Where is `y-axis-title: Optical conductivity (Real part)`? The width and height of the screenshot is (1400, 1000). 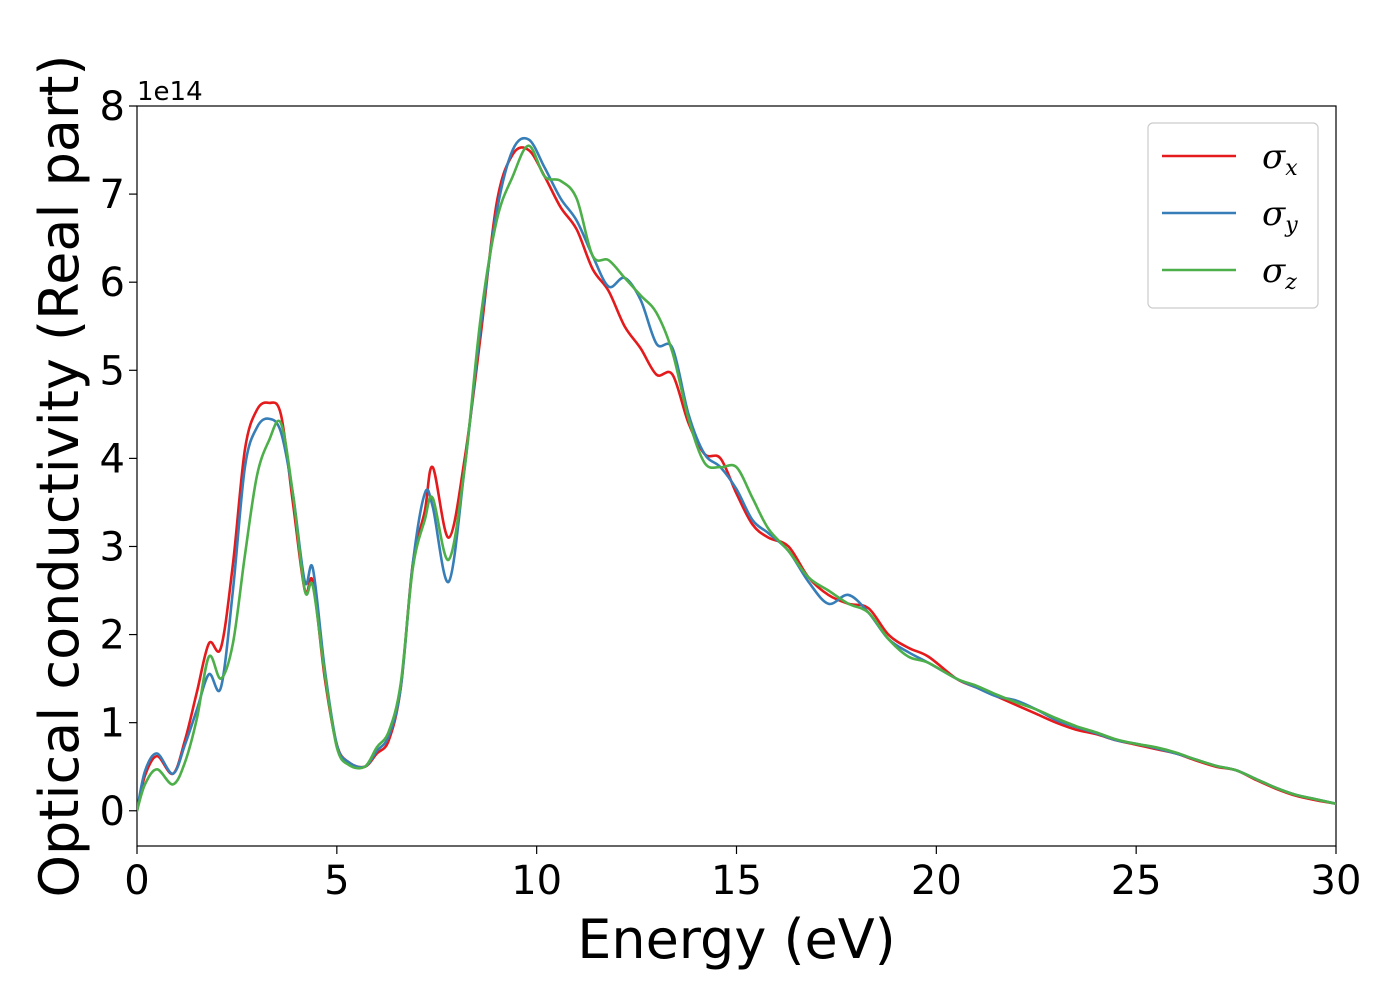
y-axis-title: Optical conductivity (Real part) is located at coordinates (59, 476).